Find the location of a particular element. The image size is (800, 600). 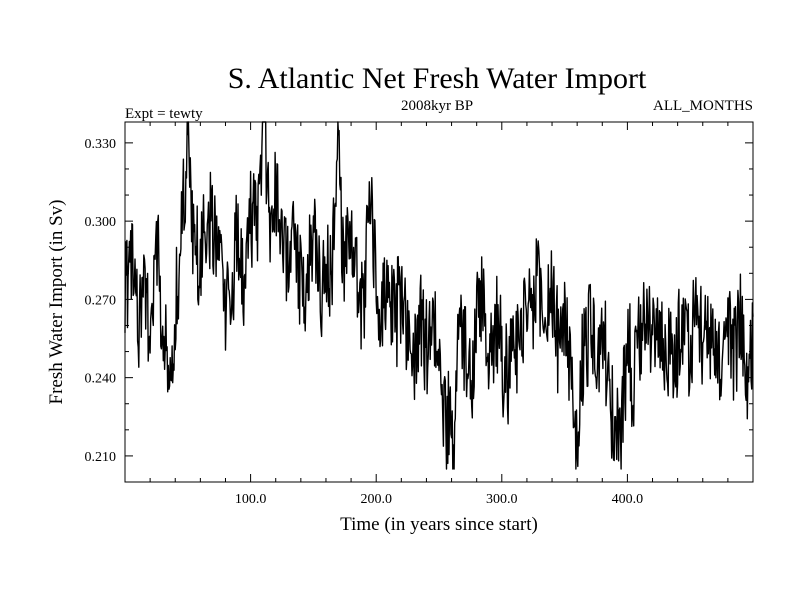

chart-subtitle: 2008kyr BP is located at coordinates (437, 106).